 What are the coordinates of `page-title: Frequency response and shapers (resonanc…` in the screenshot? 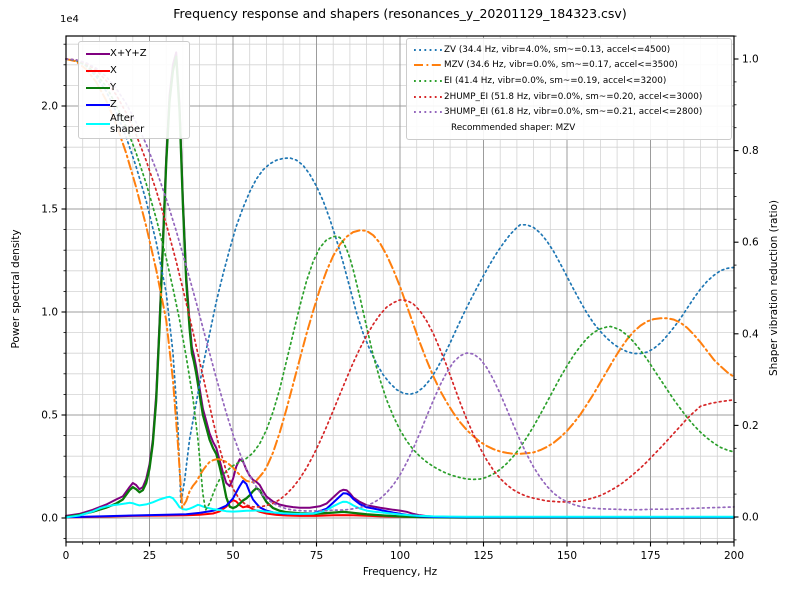 It's located at (400, 13).